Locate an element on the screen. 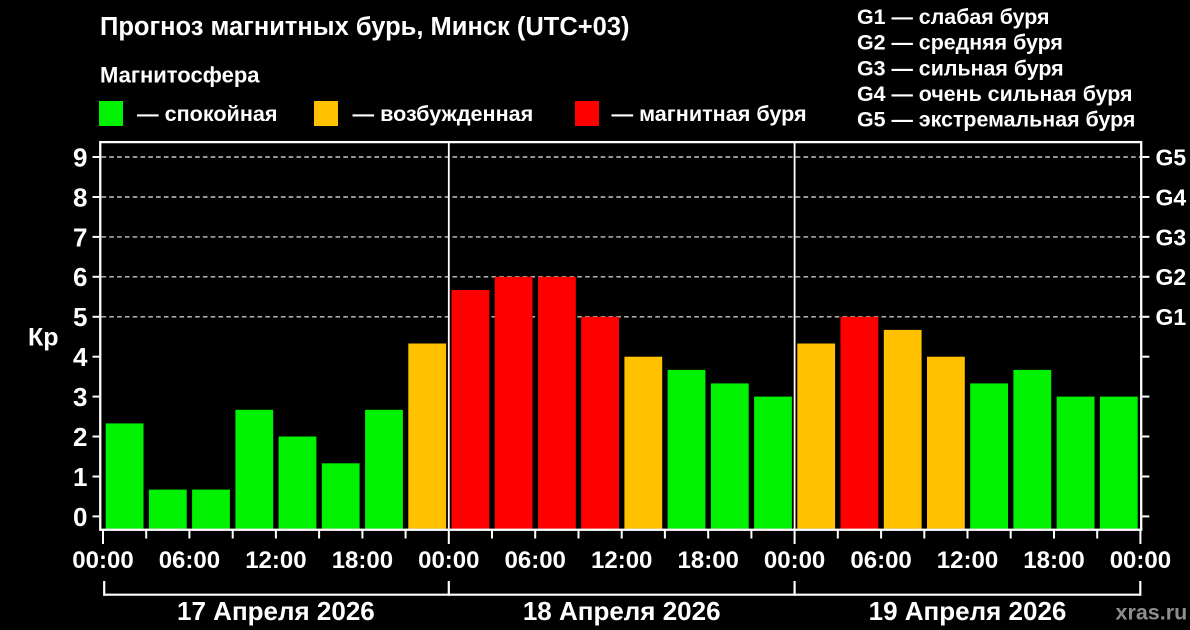 The width and height of the screenshot is (1190, 630). svg-text: 18 Апреля 2026 is located at coordinates (622, 611).